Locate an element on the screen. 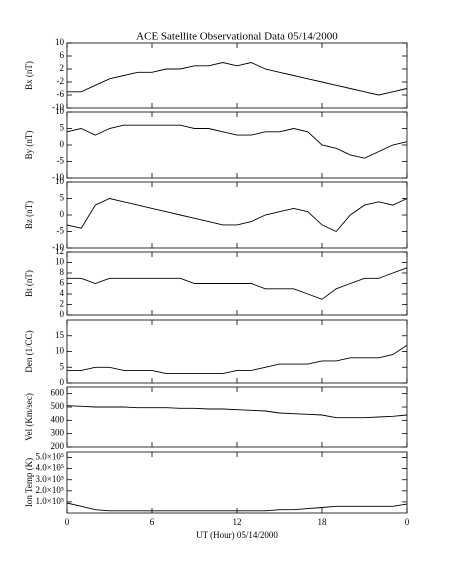 This screenshot has height=567, width=454. y-tick-label: -6 is located at coordinates (61, 94).